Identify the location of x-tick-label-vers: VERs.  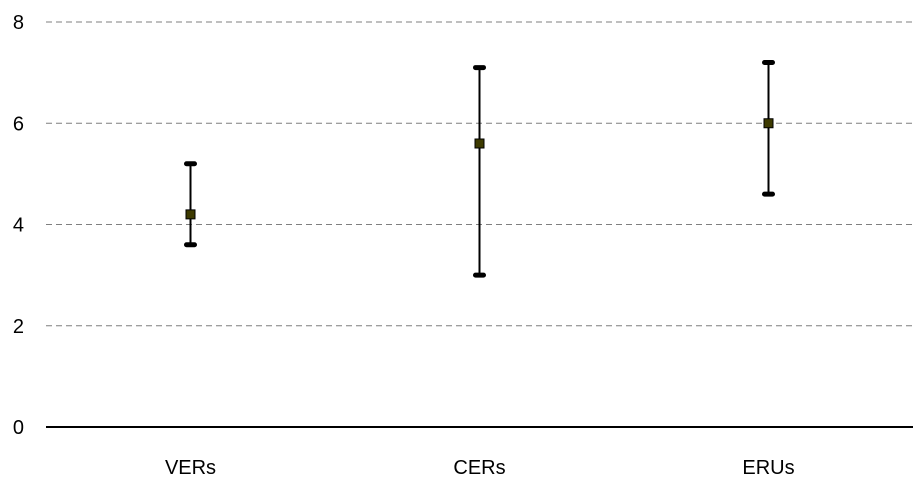
(190, 468).